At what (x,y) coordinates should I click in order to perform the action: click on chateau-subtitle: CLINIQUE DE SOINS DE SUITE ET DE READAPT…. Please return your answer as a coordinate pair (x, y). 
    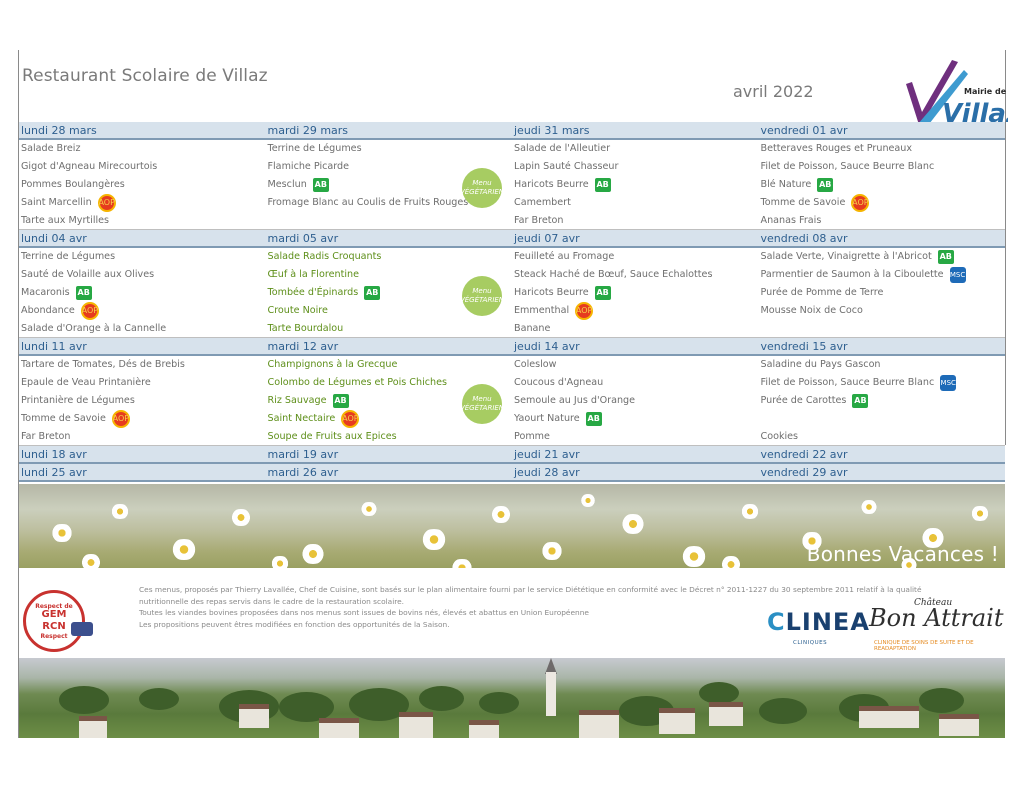
    Looking at the image, I should click on (924, 646).